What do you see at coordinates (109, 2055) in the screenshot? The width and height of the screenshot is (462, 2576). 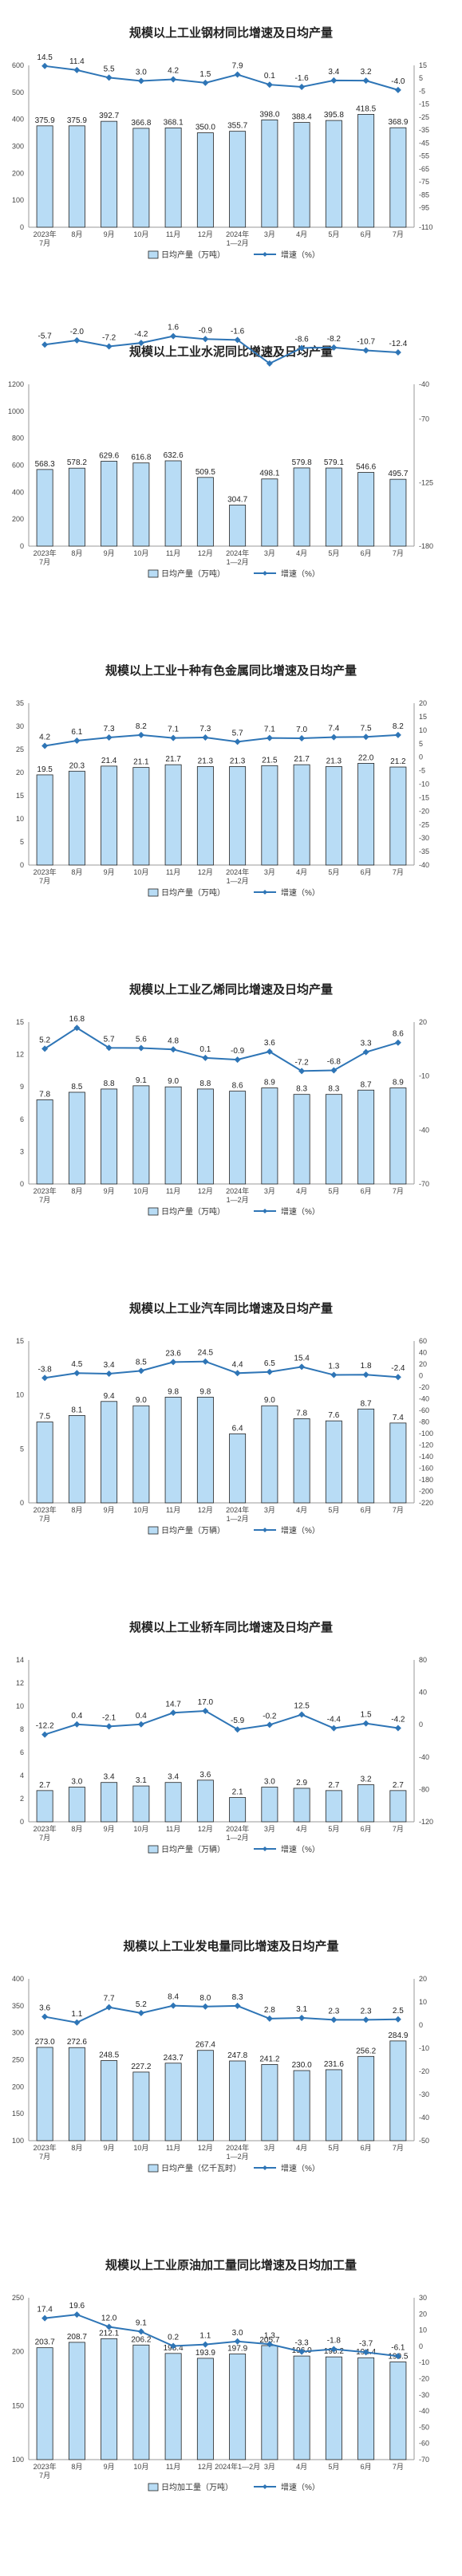 I see `bar-value-label: 248.5` at bounding box center [109, 2055].